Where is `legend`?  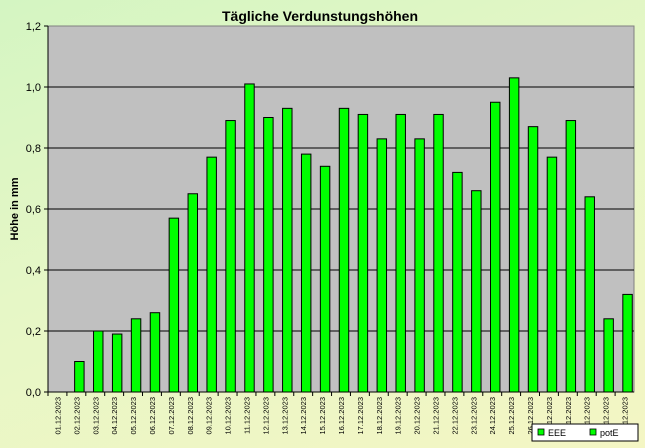
legend is located at coordinates (585, 432).